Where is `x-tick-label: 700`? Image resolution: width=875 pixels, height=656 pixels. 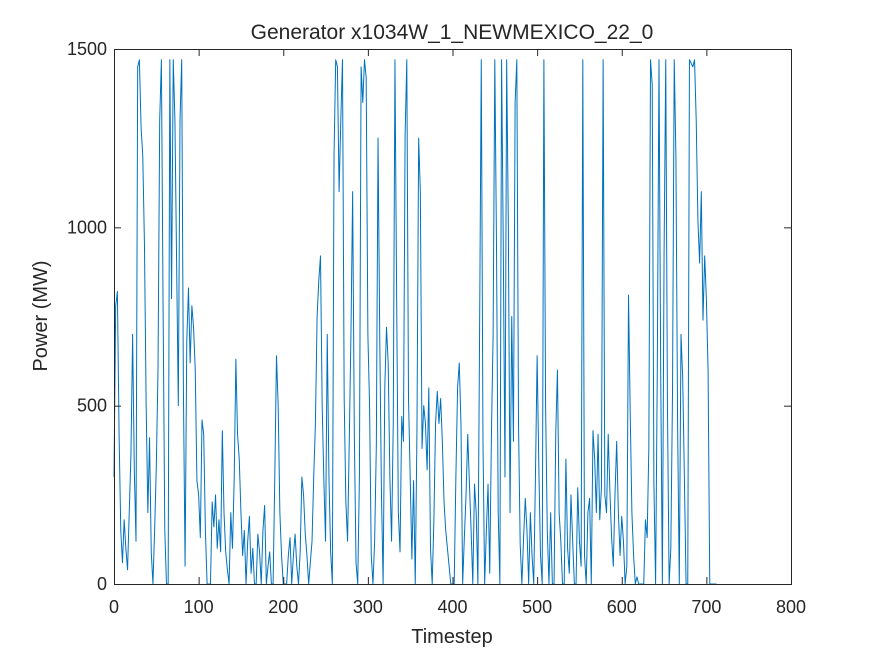
x-tick-label: 700 is located at coordinates (706, 607).